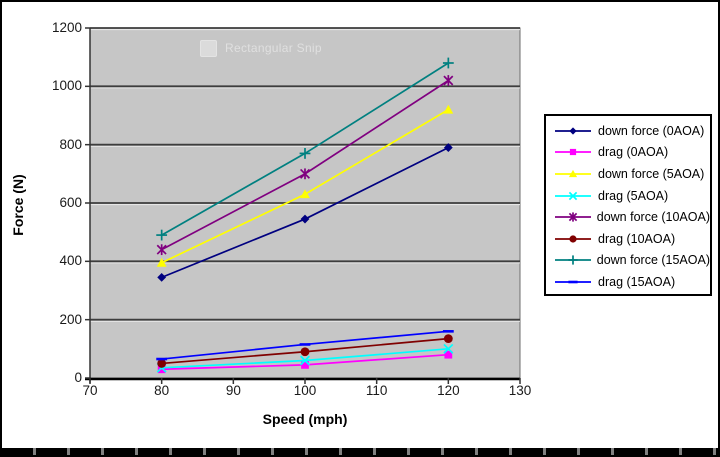  I want to click on y-tick-label: 600, so click(70, 202).